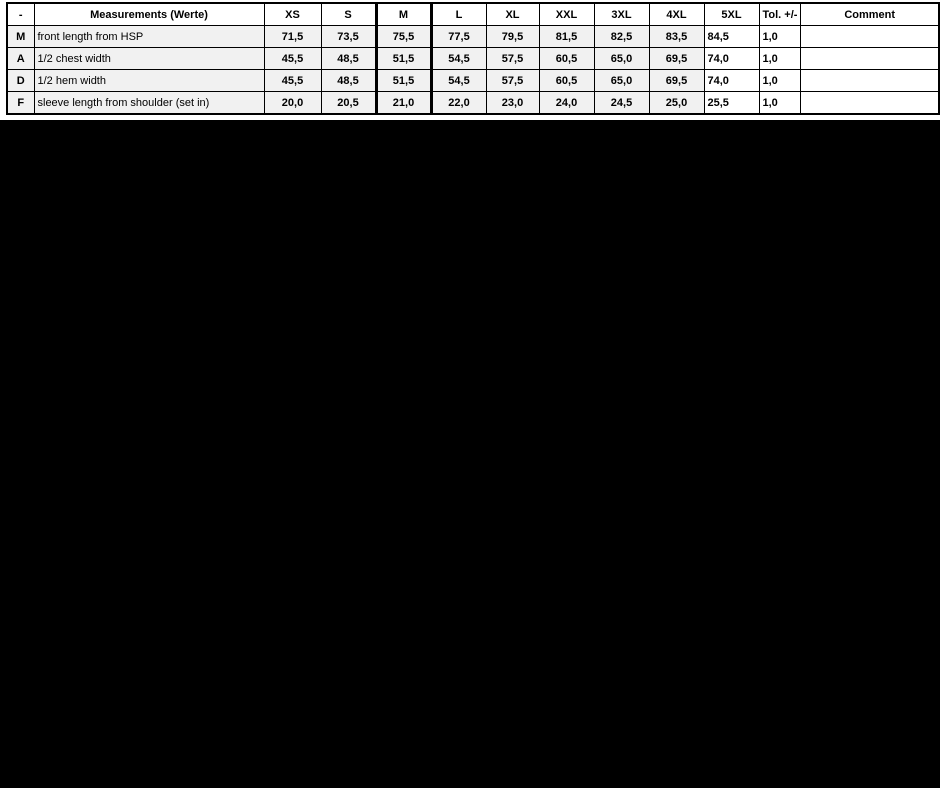  What do you see at coordinates (20, 58) in the screenshot?
I see `measure-code-cell: A` at bounding box center [20, 58].